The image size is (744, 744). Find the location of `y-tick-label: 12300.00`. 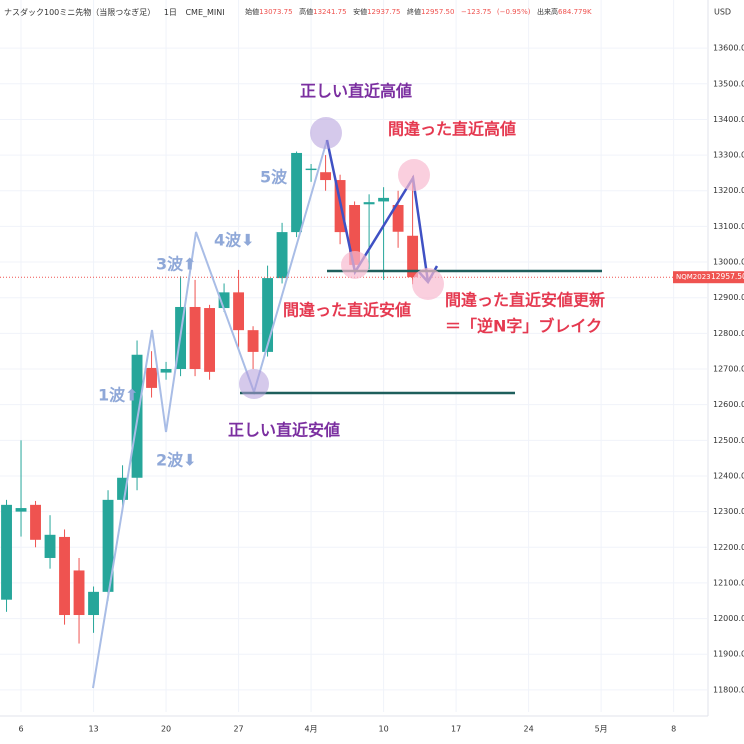

y-tick-label: 12300.00 is located at coordinates (728, 511).